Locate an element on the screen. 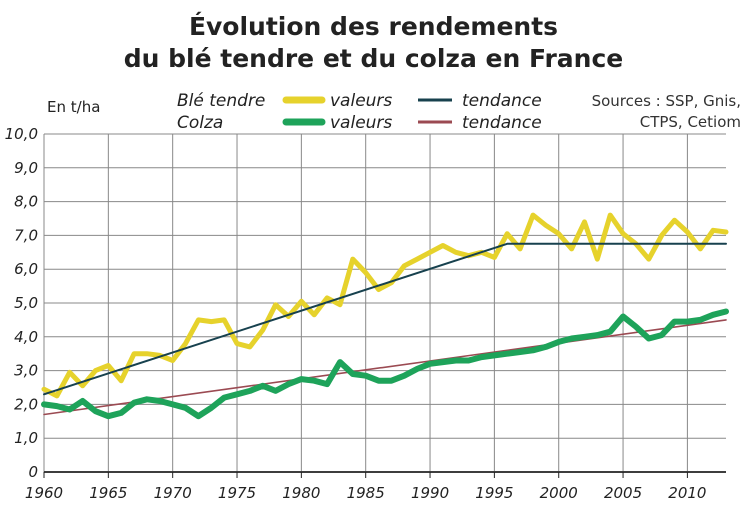 The height and width of the screenshot is (529, 747). legend-colza-values-label: valeurs is located at coordinates (361, 123).